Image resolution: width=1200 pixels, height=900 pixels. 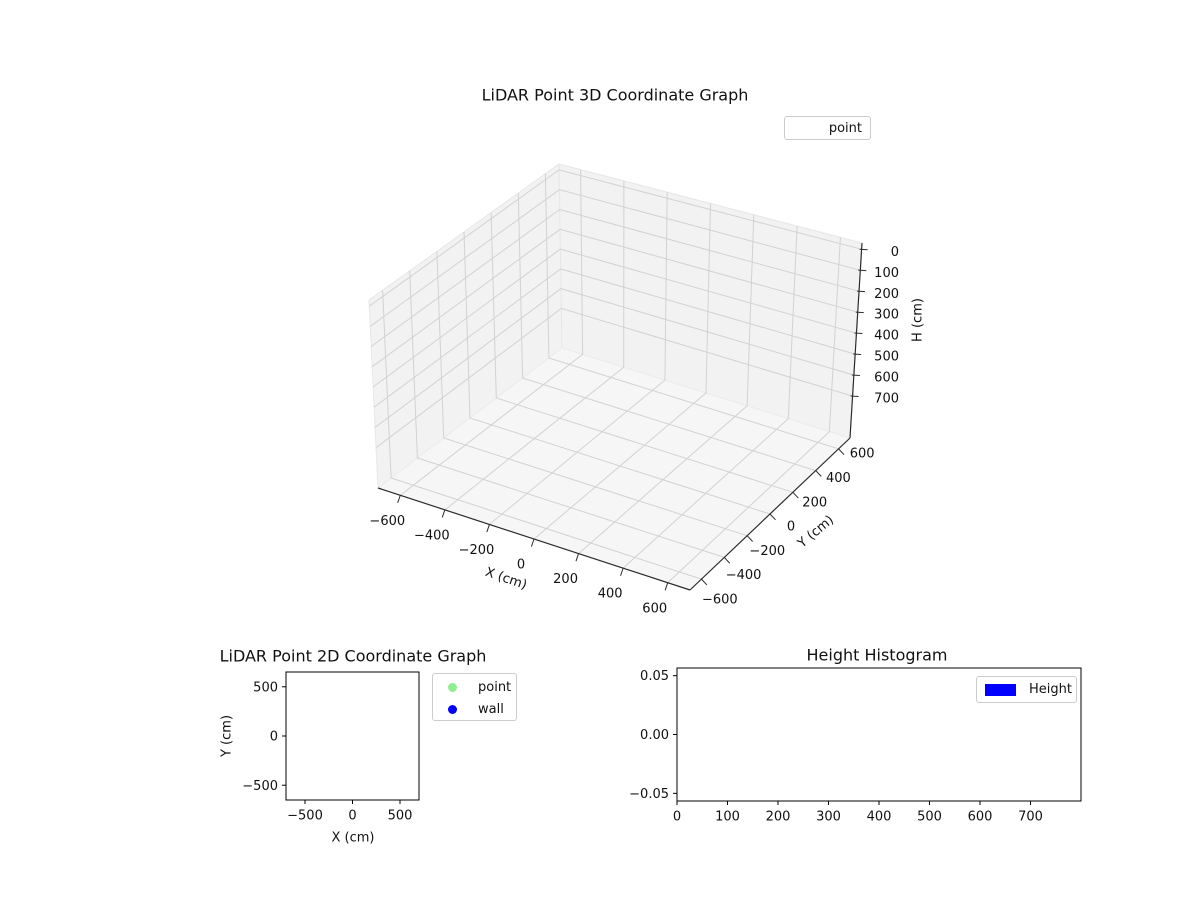 I want to click on plot2d-axes: −500 0 500 500 0 −500, so click(x=331, y=747).